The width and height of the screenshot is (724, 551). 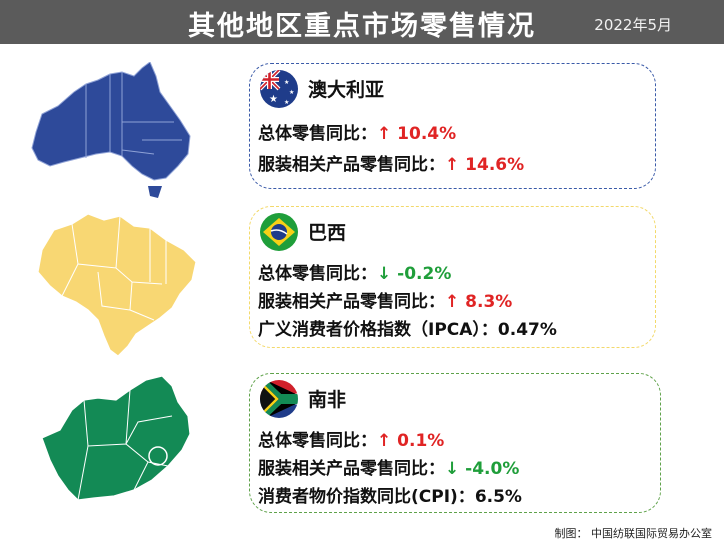 What do you see at coordinates (527, 330) in the screenshot?
I see `ipca-value: 0.47%` at bounding box center [527, 330].